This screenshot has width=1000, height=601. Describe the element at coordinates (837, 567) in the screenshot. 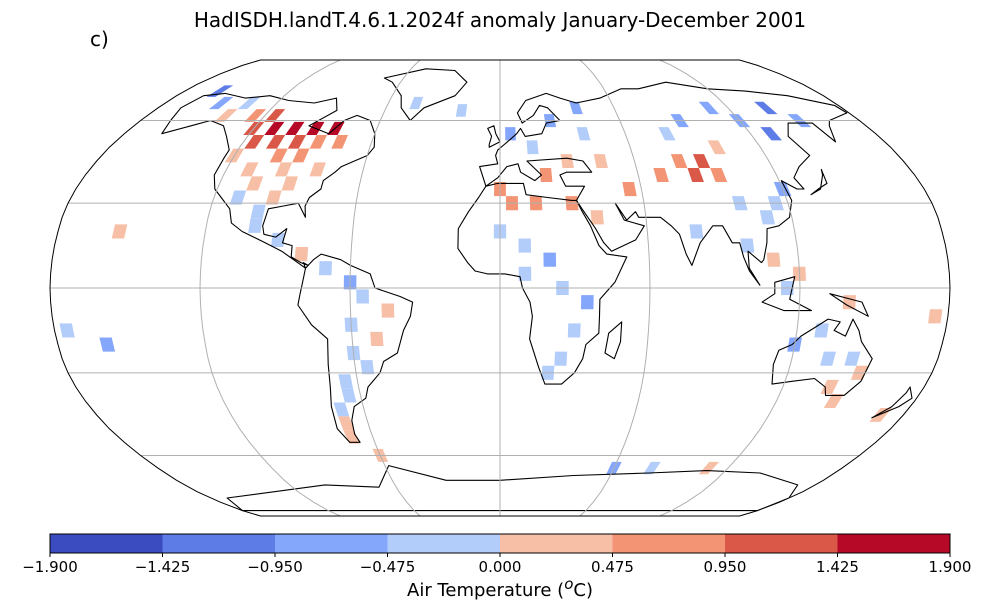

I see `colorbar-tick-label: 1.425` at that location.